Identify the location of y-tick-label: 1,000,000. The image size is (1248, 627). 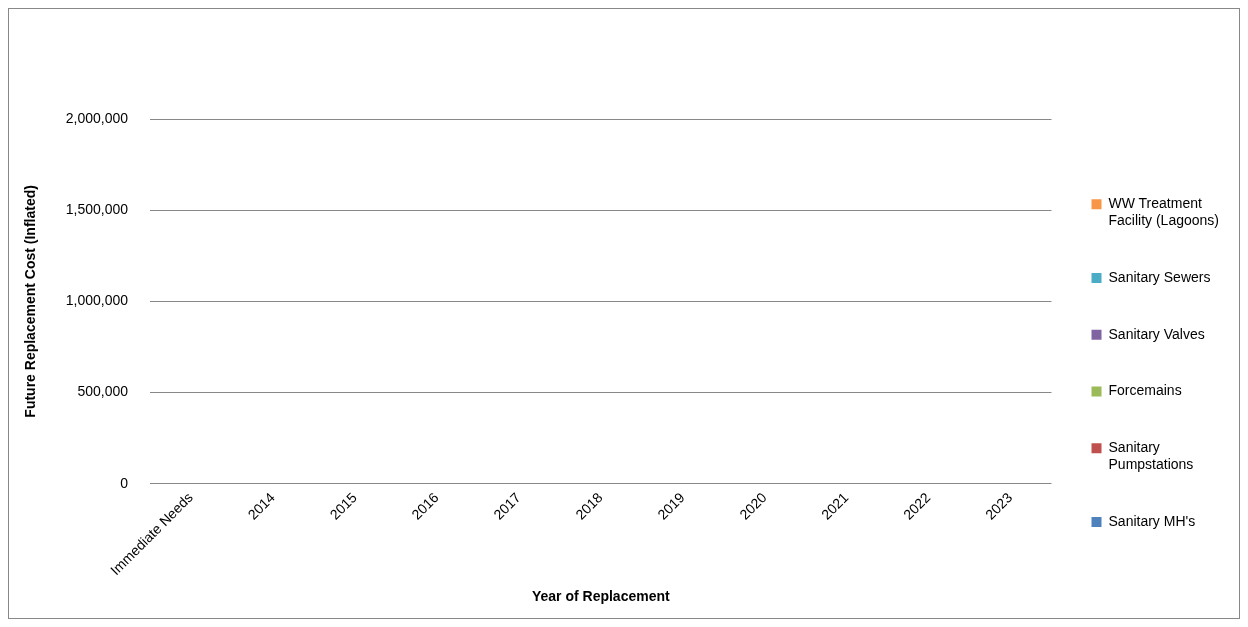
(97, 300).